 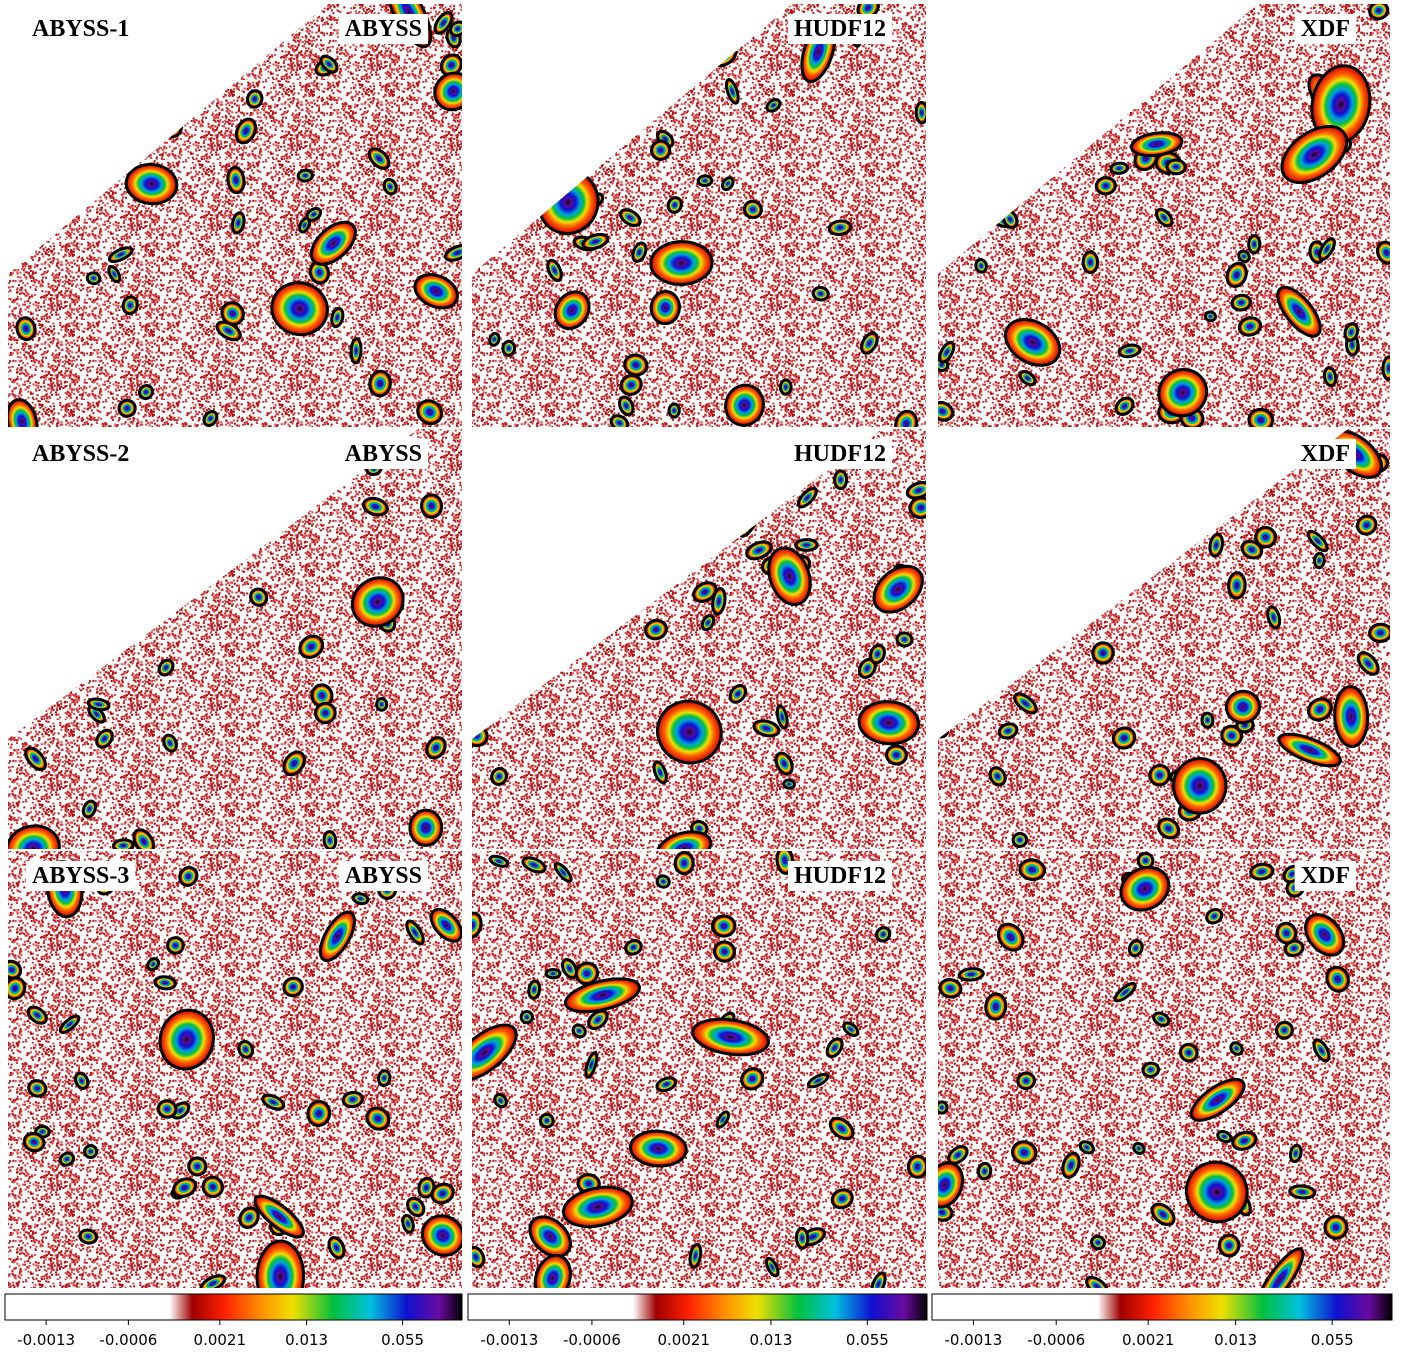 What do you see at coordinates (80, 29) in the screenshot?
I see `row-label: ABYSS-1` at bounding box center [80, 29].